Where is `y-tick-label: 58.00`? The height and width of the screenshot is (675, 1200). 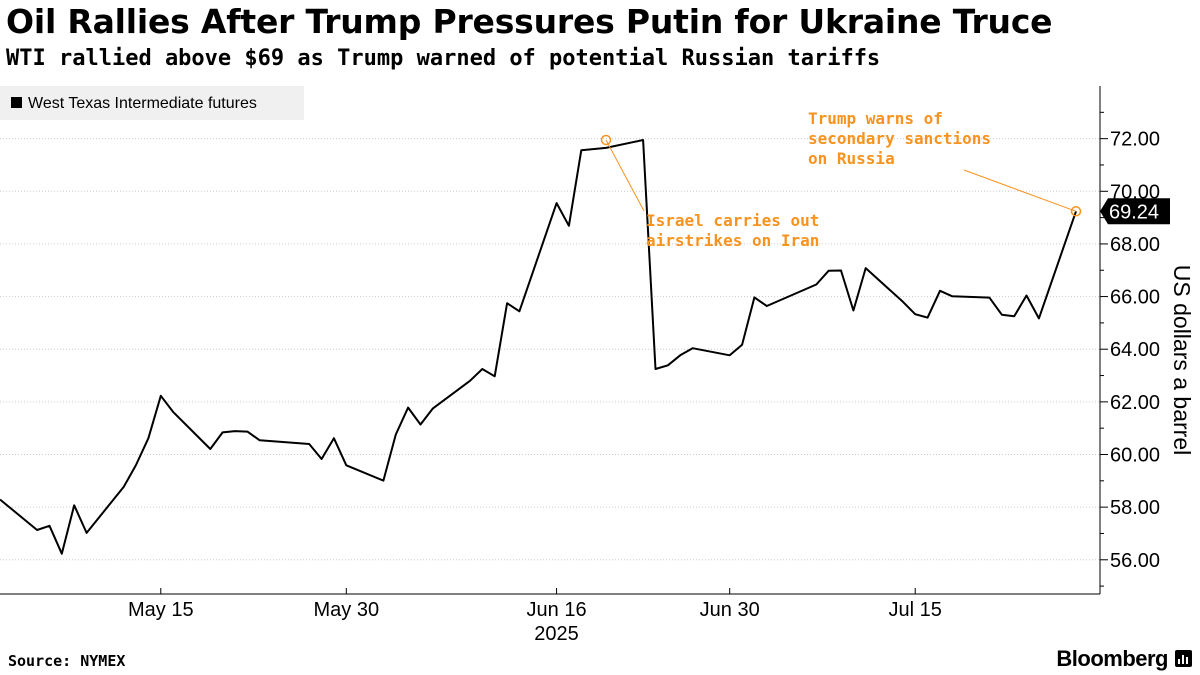 y-tick-label: 58.00 is located at coordinates (1135, 508).